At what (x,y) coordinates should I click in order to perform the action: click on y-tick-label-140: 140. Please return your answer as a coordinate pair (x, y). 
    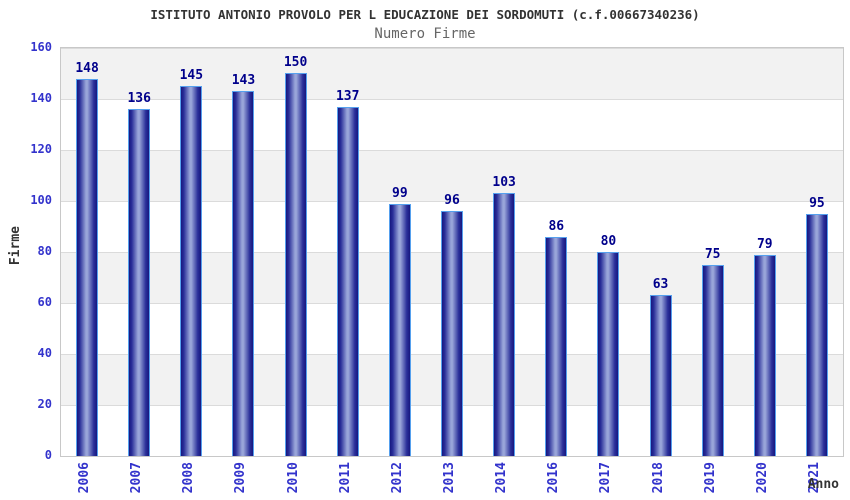
    Looking at the image, I should click on (41, 98).